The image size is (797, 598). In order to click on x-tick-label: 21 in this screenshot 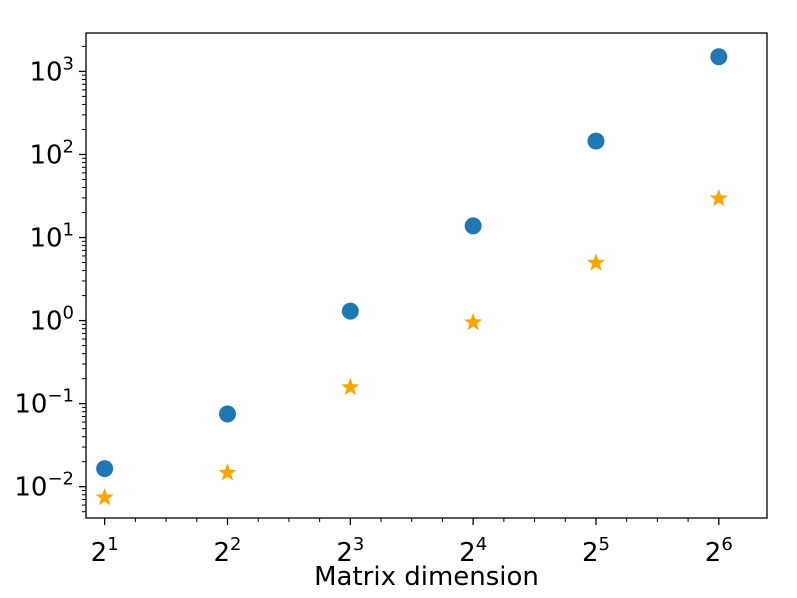, I will do `click(105, 551)`.